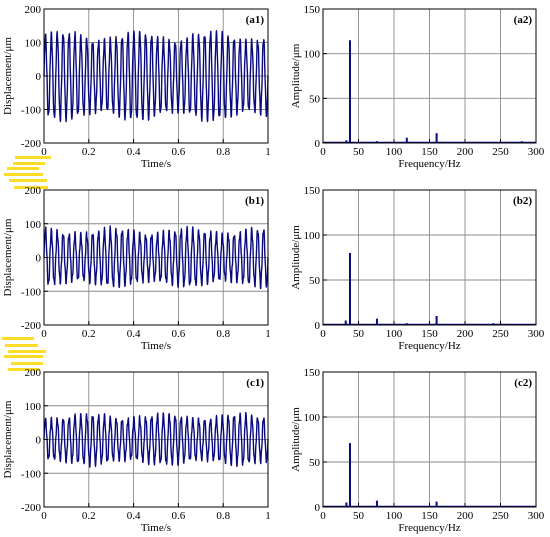  What do you see at coordinates (255, 20) in the screenshot?
I see `panel-label: (a1)` at bounding box center [255, 20].